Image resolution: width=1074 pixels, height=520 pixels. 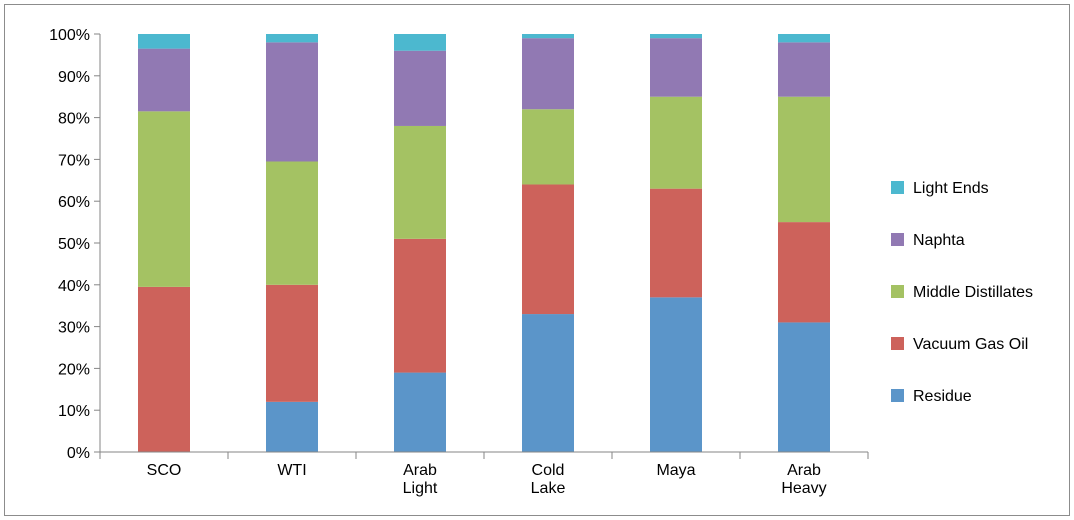 What do you see at coordinates (548, 36) in the screenshot?
I see `bar-segment-light-ends-cold-lake` at bounding box center [548, 36].